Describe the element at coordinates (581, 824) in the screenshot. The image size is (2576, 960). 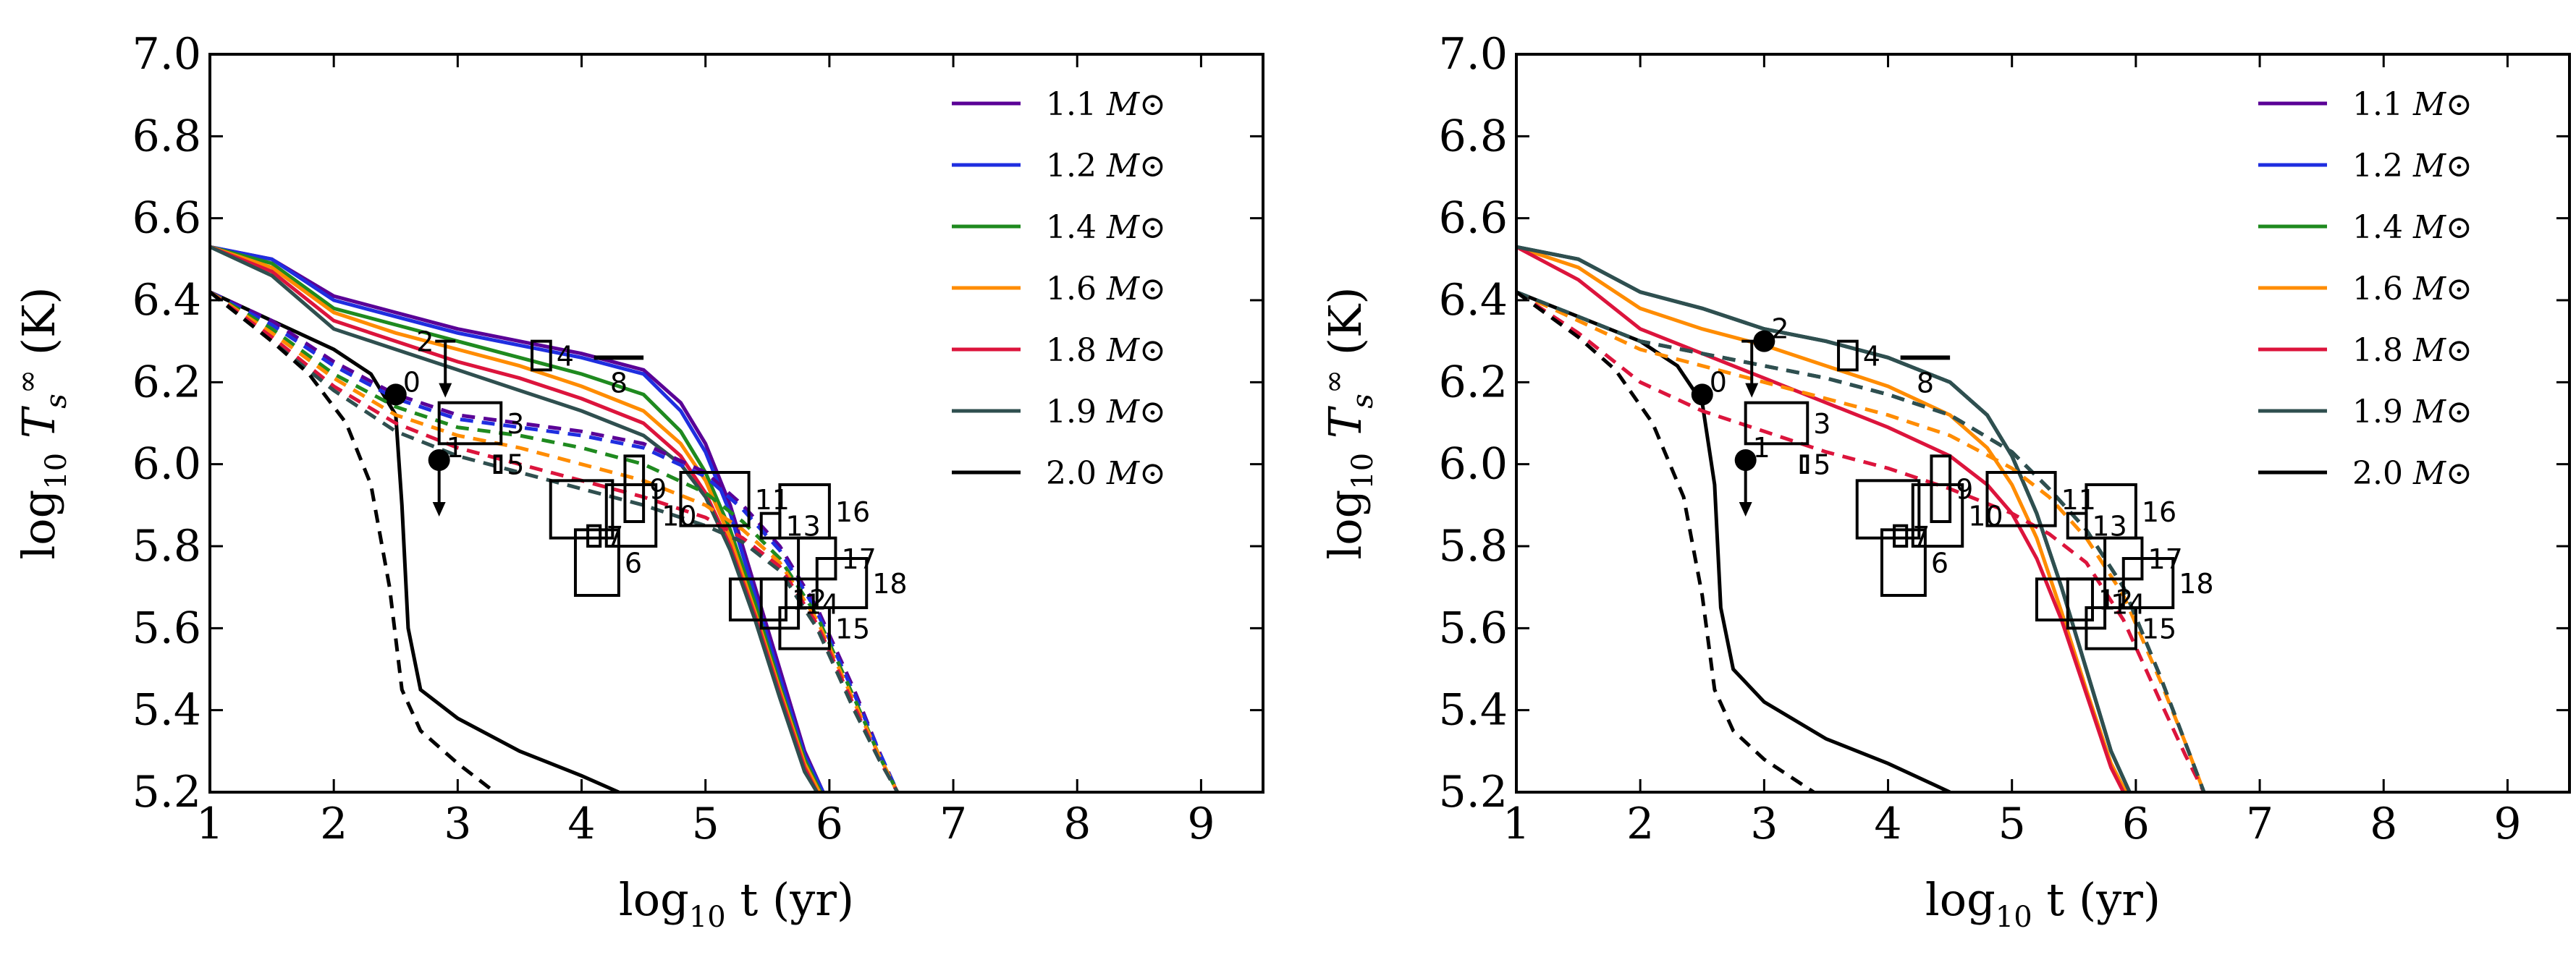
I see `x-tick-label: 4` at that location.